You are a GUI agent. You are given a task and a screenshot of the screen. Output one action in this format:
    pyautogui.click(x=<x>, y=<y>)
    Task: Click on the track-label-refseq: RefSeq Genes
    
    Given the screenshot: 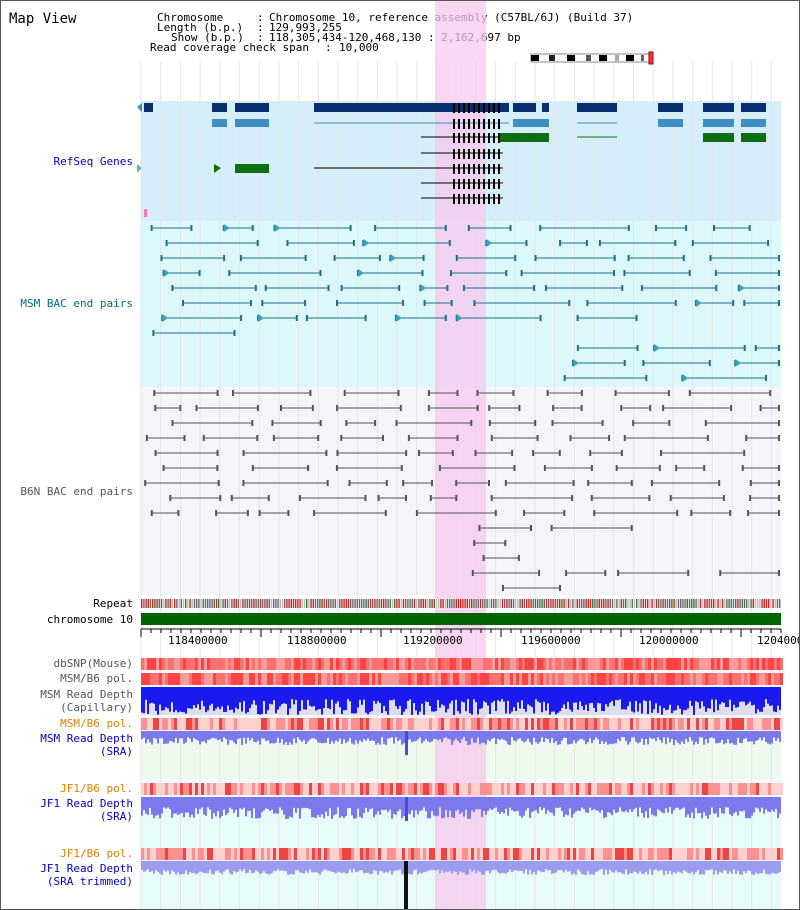 What is the action you would take?
    pyautogui.click(x=93, y=161)
    